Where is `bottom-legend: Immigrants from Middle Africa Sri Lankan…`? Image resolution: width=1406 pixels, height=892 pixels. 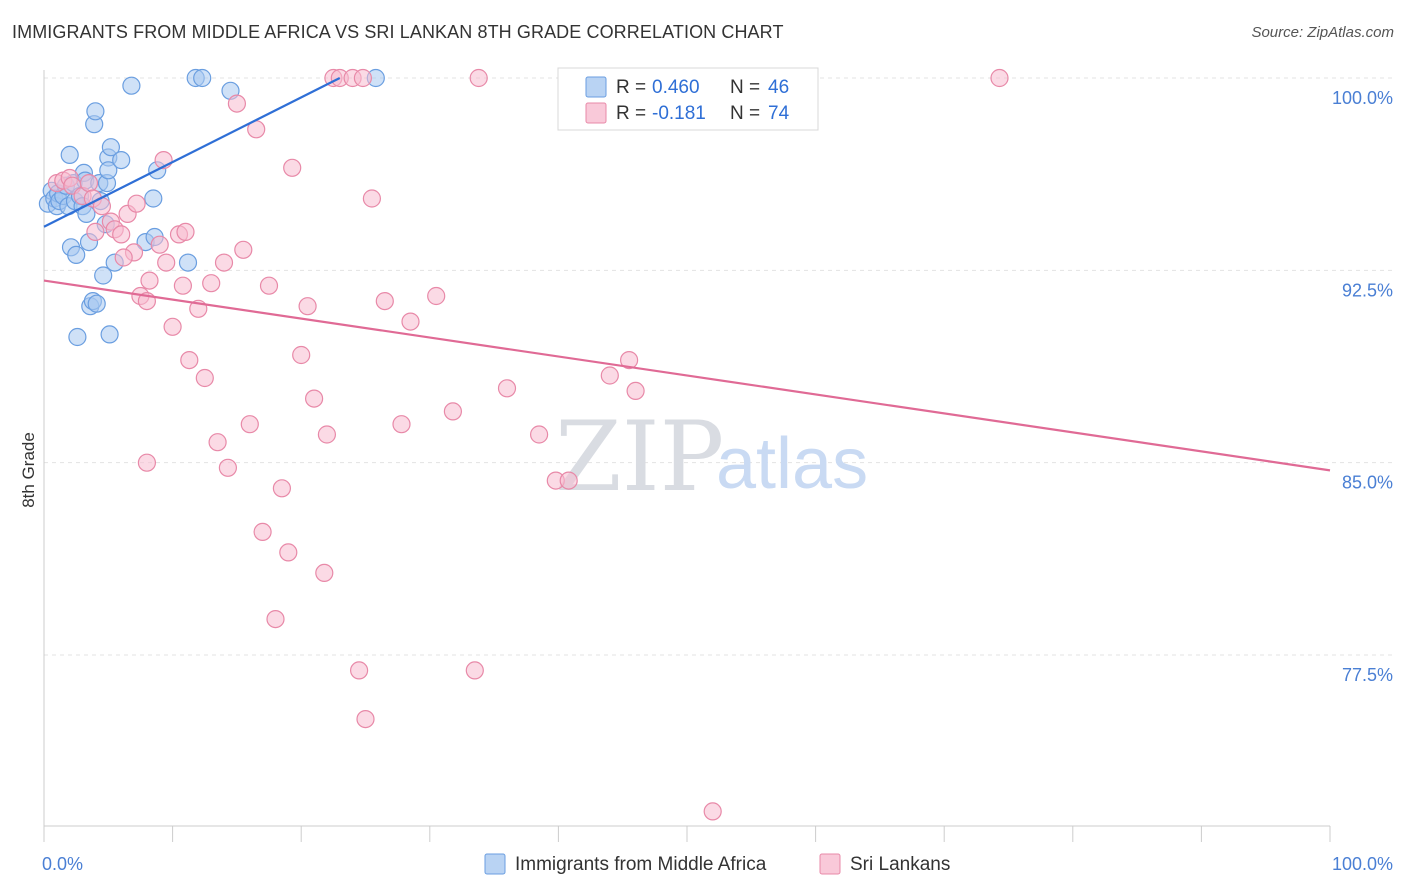
bottom-legend: Immigrants from Middle Africa Sri Lankan… is located at coordinates (717, 864).